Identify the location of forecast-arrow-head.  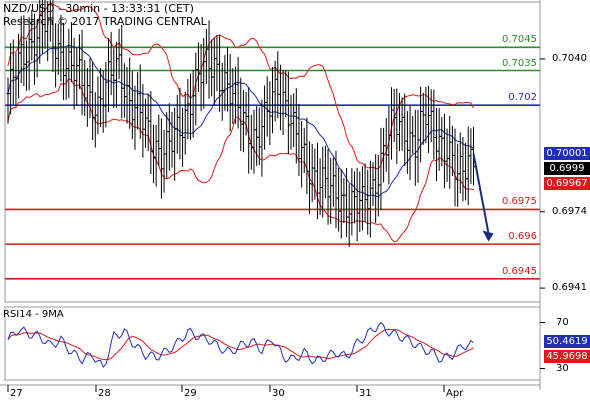
(488, 236).